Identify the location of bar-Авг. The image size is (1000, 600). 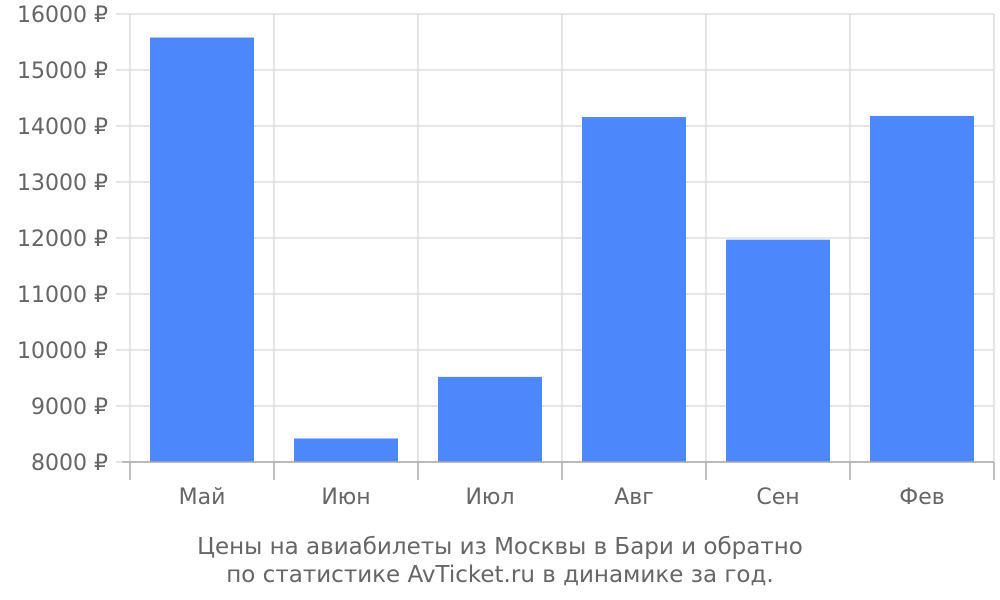
(634, 289).